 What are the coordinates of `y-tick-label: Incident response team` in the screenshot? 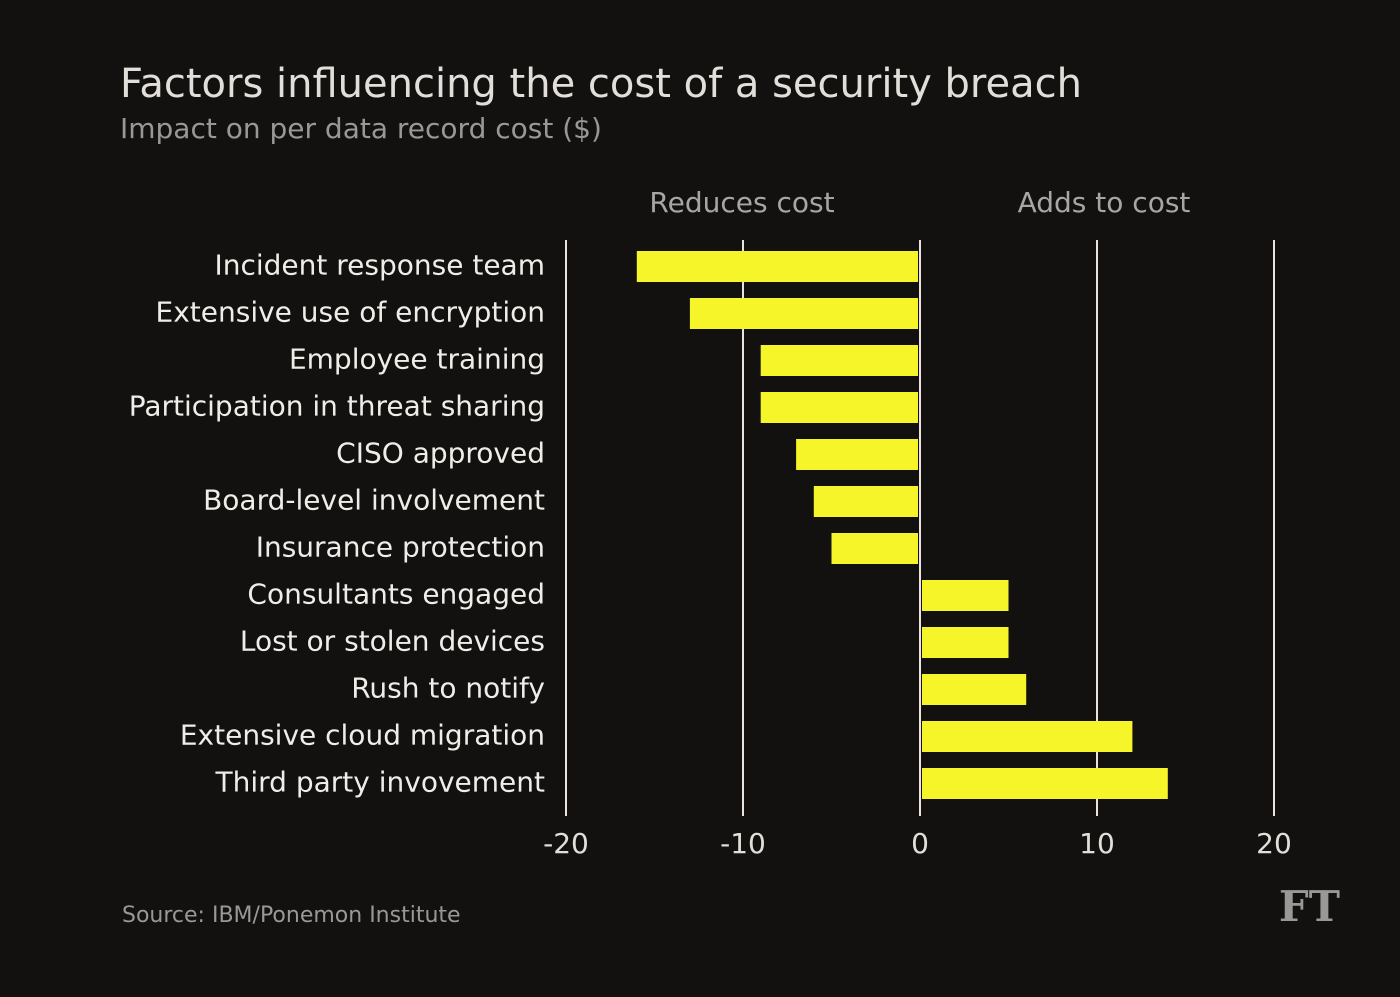 It's located at (379, 265).